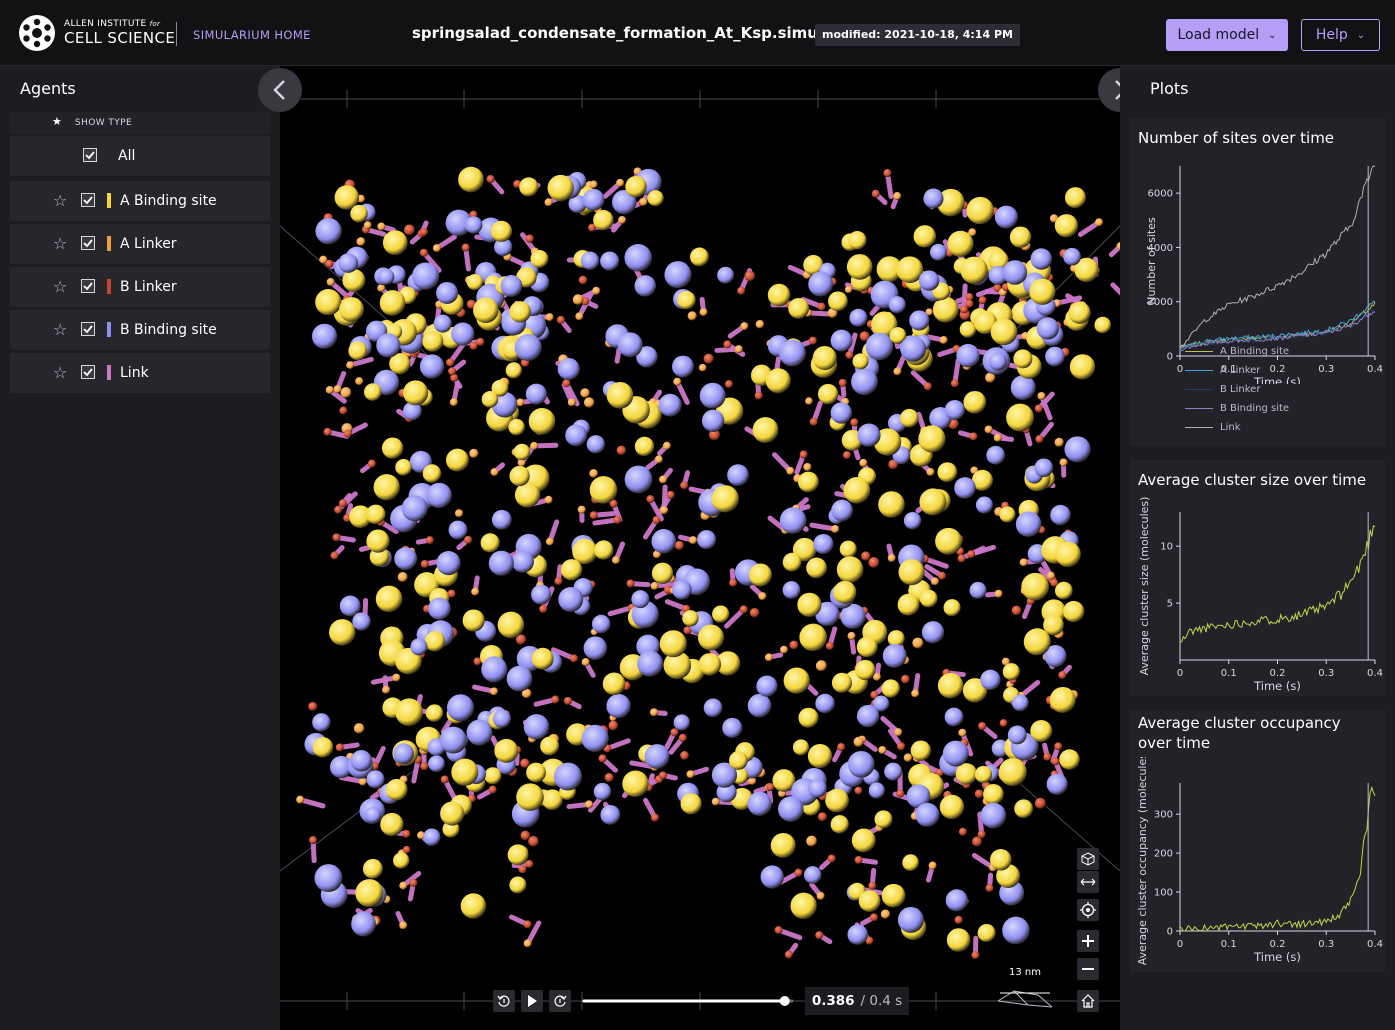 The height and width of the screenshot is (1030, 1395). I want to click on zoom-in-button, so click(1088, 941).